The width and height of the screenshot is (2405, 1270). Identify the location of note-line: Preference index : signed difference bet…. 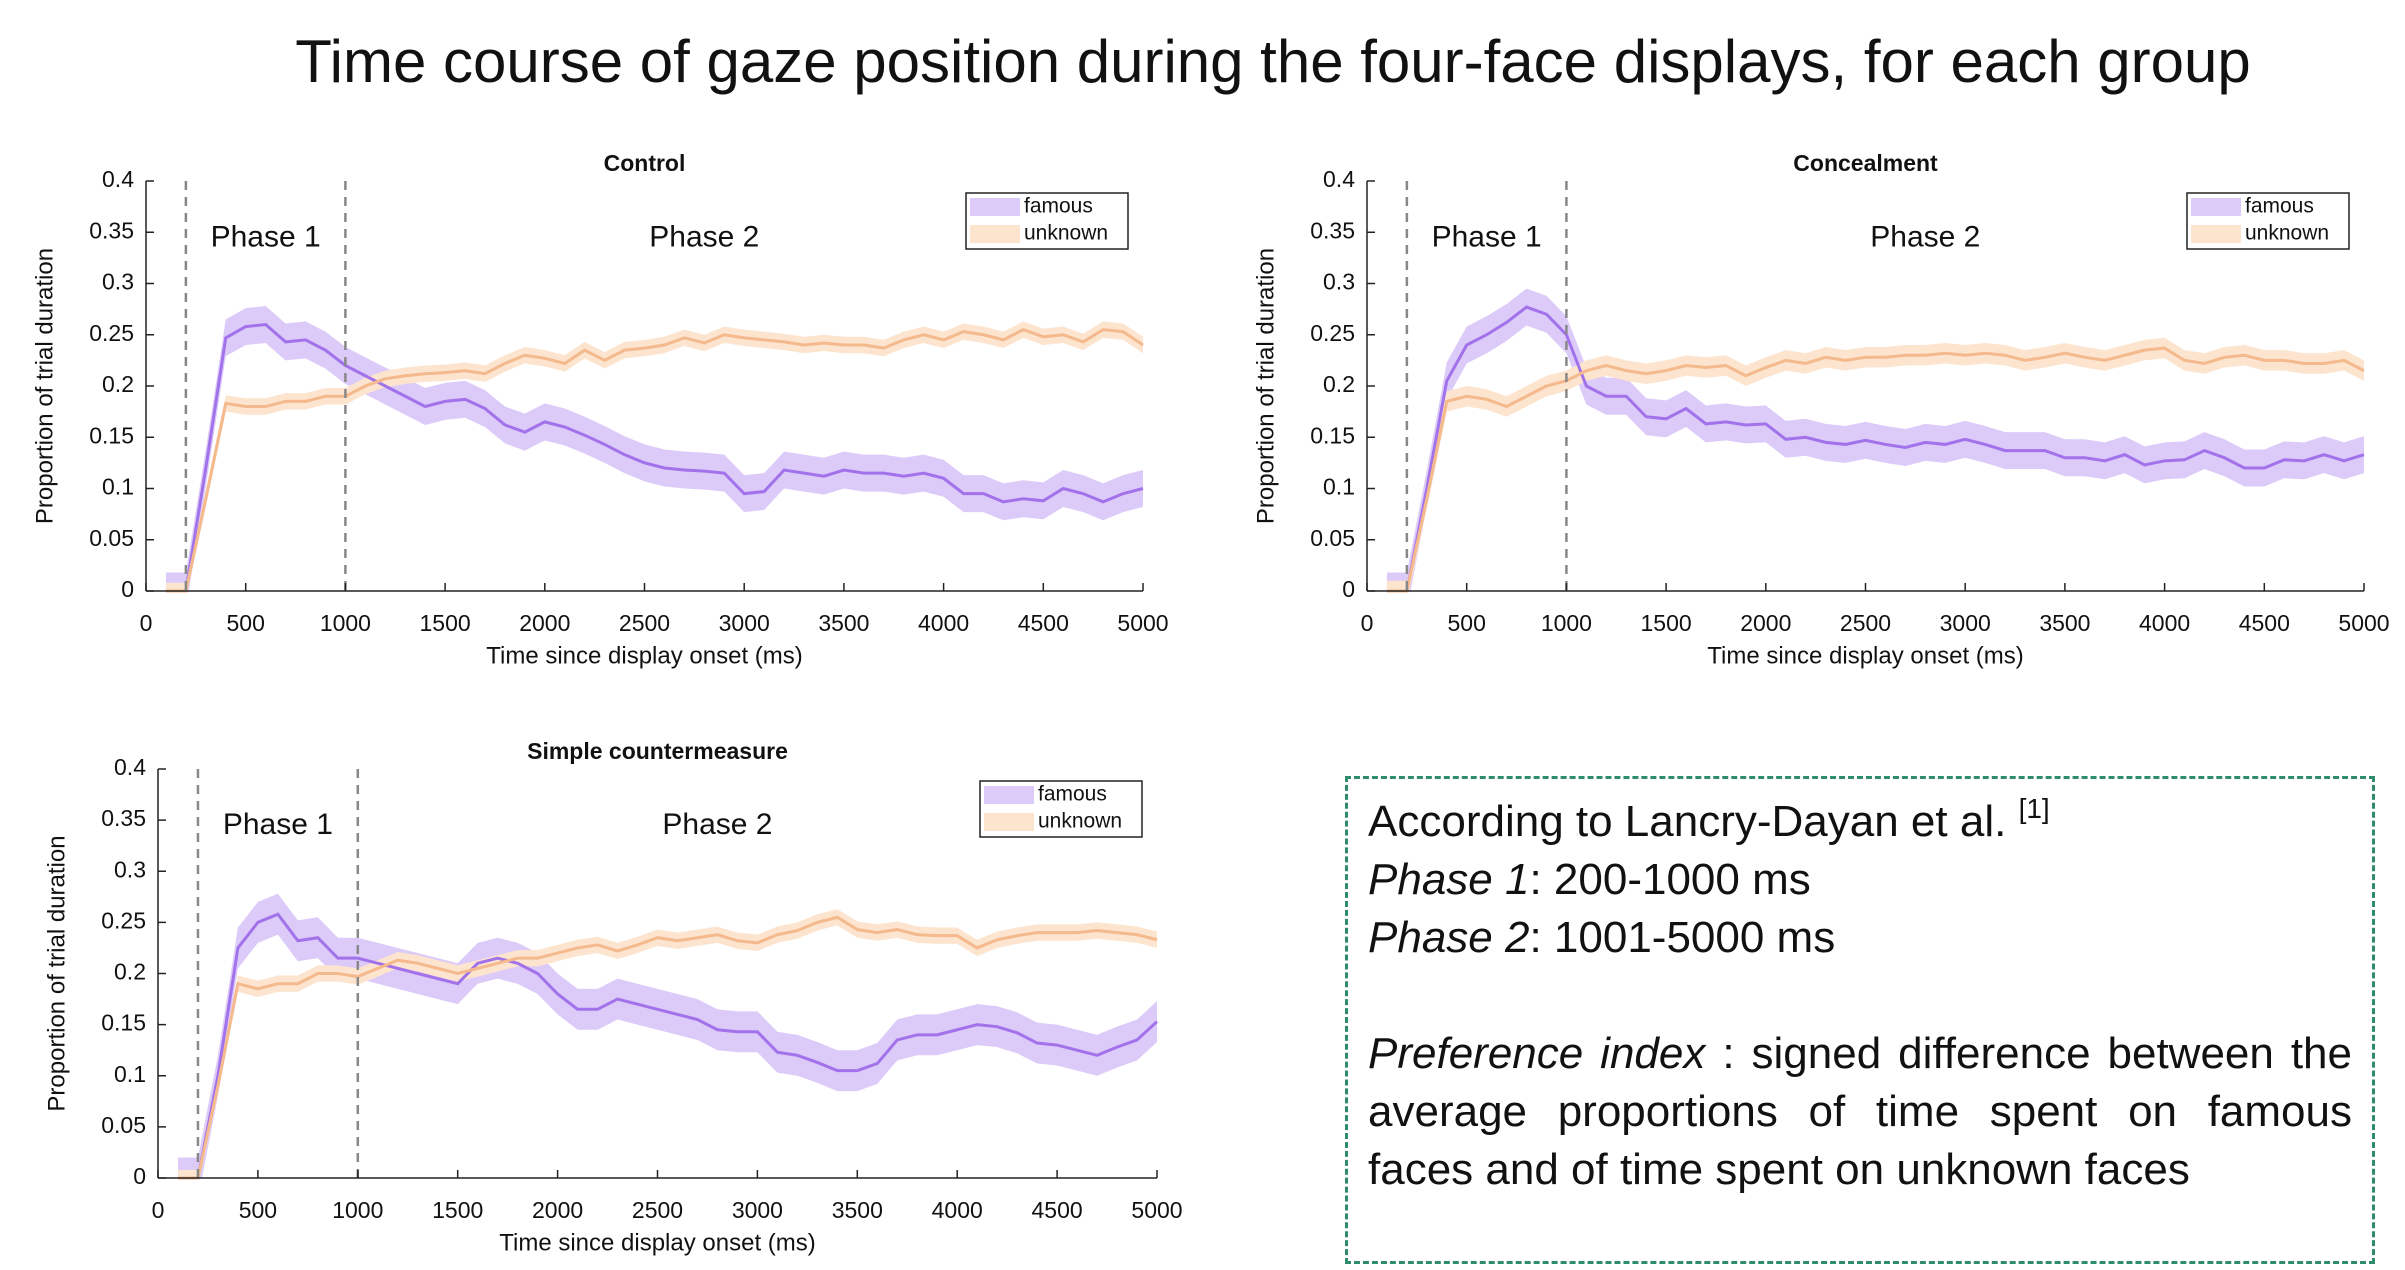
(1860, 1112).